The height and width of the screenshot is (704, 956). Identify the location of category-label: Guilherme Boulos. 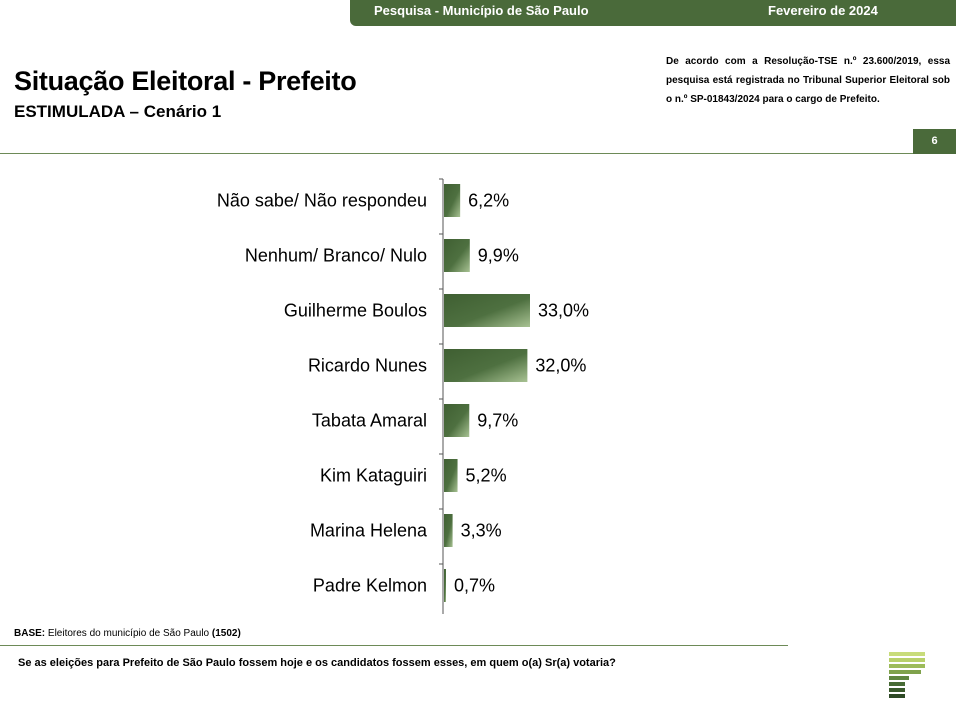
(355, 311).